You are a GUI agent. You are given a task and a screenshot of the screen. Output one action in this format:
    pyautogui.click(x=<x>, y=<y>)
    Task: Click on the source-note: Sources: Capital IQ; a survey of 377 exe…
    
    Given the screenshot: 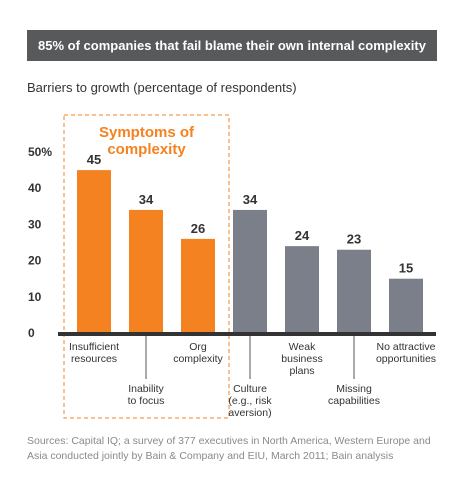 What is the action you would take?
    pyautogui.click(x=229, y=448)
    